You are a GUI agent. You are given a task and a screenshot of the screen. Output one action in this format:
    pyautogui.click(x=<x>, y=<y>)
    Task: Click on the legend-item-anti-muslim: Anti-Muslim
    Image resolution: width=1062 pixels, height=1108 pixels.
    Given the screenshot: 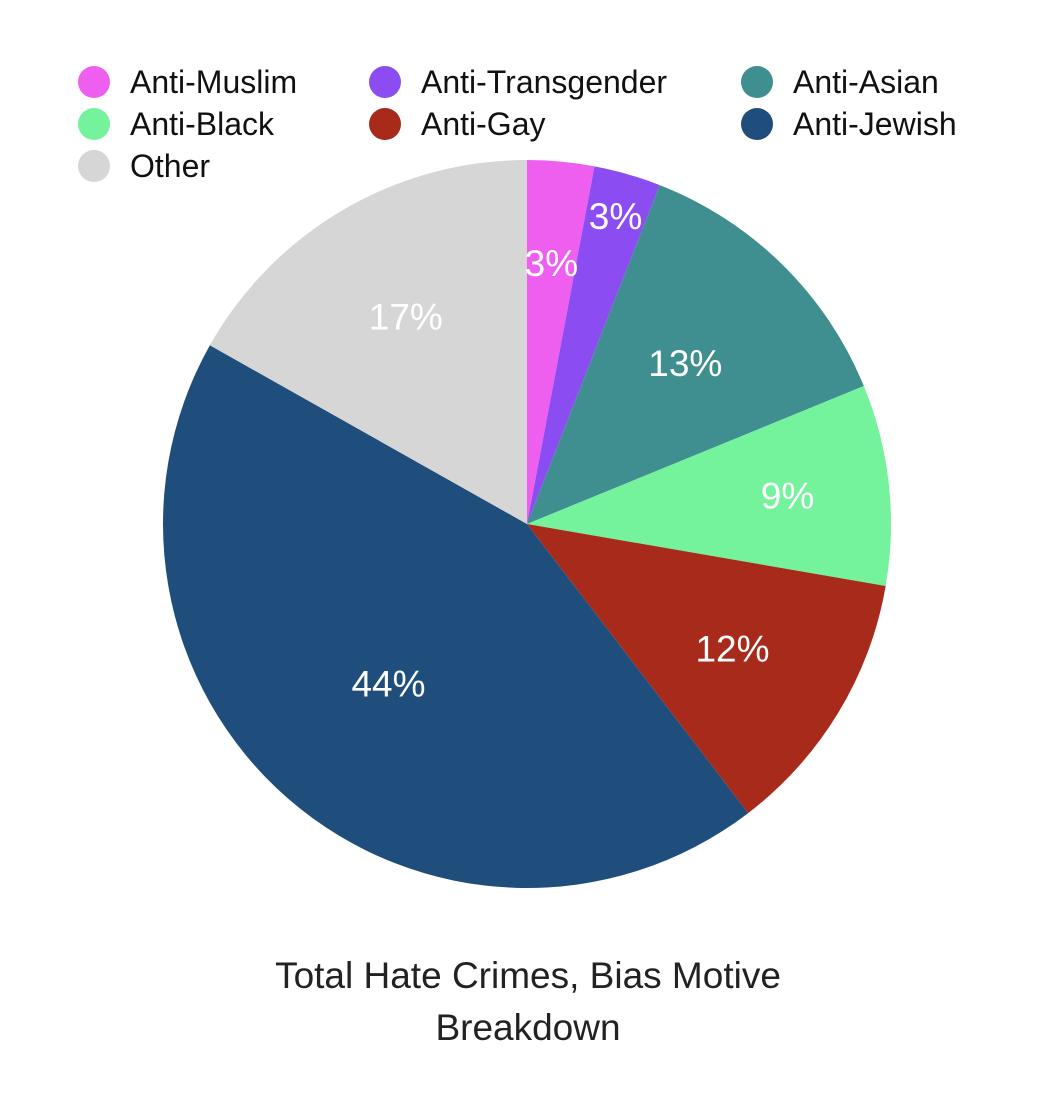 What is the action you would take?
    pyautogui.click(x=187, y=82)
    